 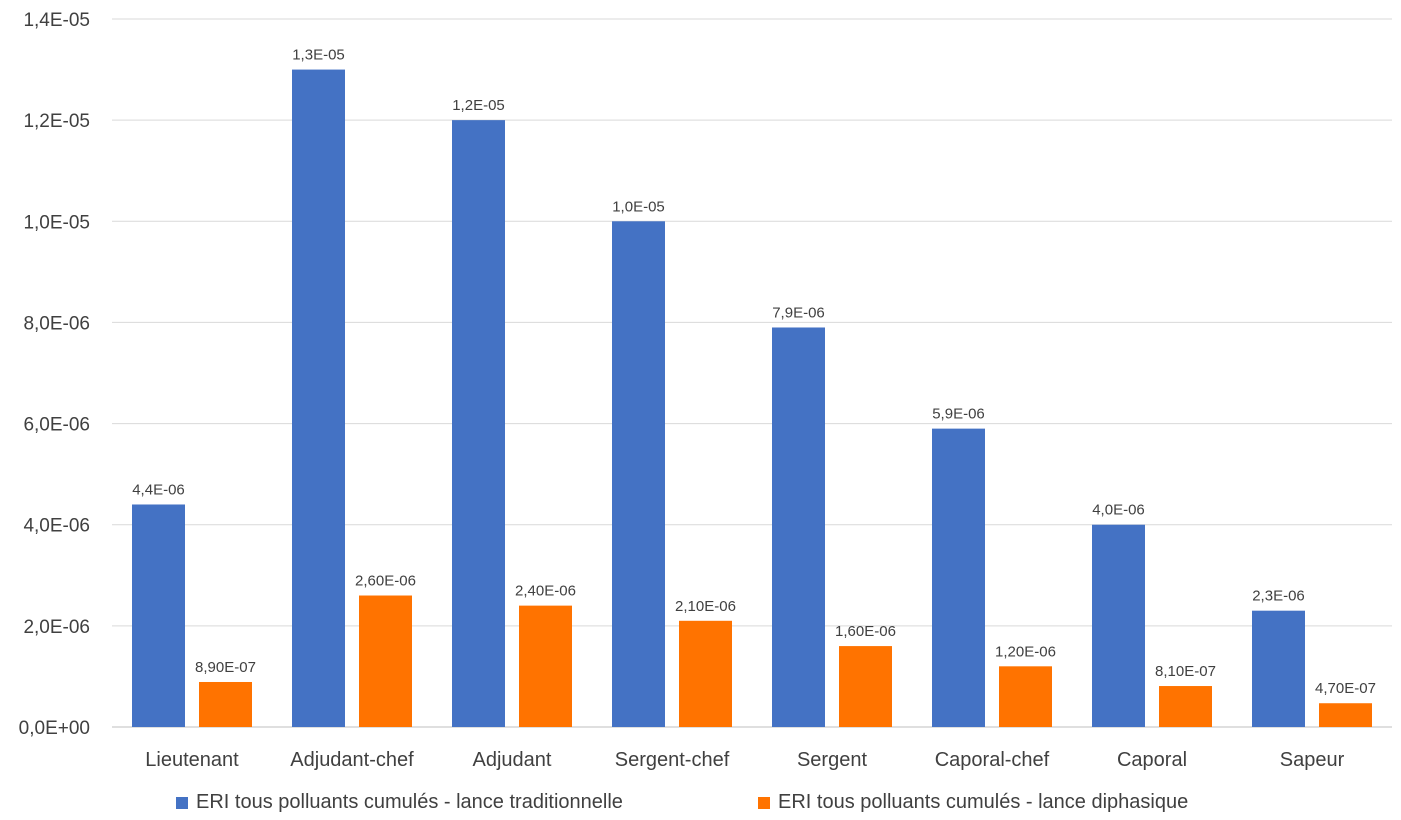 What do you see at coordinates (545, 591) in the screenshot?
I see `data-label-diphasique: 2,40E-06` at bounding box center [545, 591].